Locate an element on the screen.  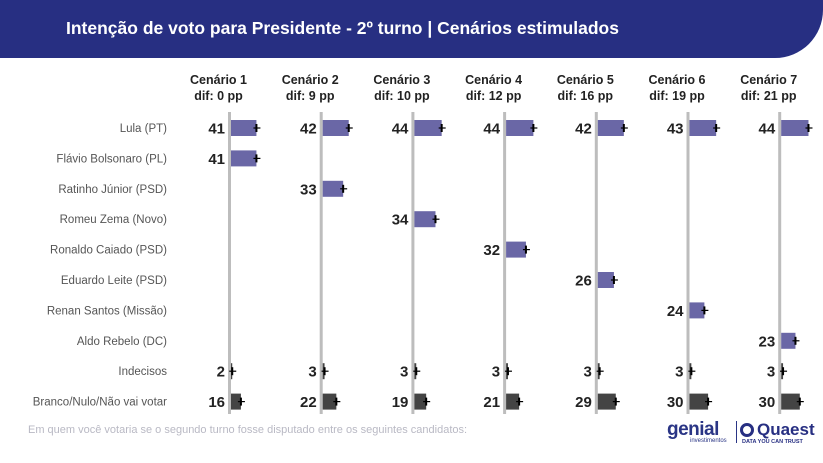
row-label: Romeu Zema (Novo) is located at coordinates (114, 220).